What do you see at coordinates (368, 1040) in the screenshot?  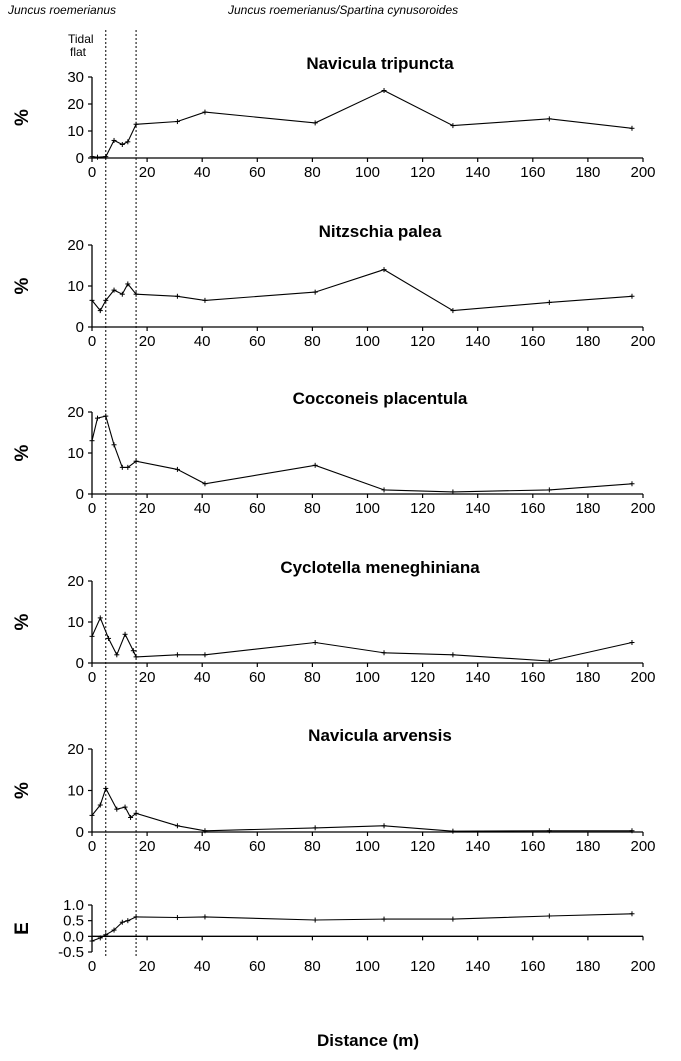 I see `x-axis-label: Distance (m)` at bounding box center [368, 1040].